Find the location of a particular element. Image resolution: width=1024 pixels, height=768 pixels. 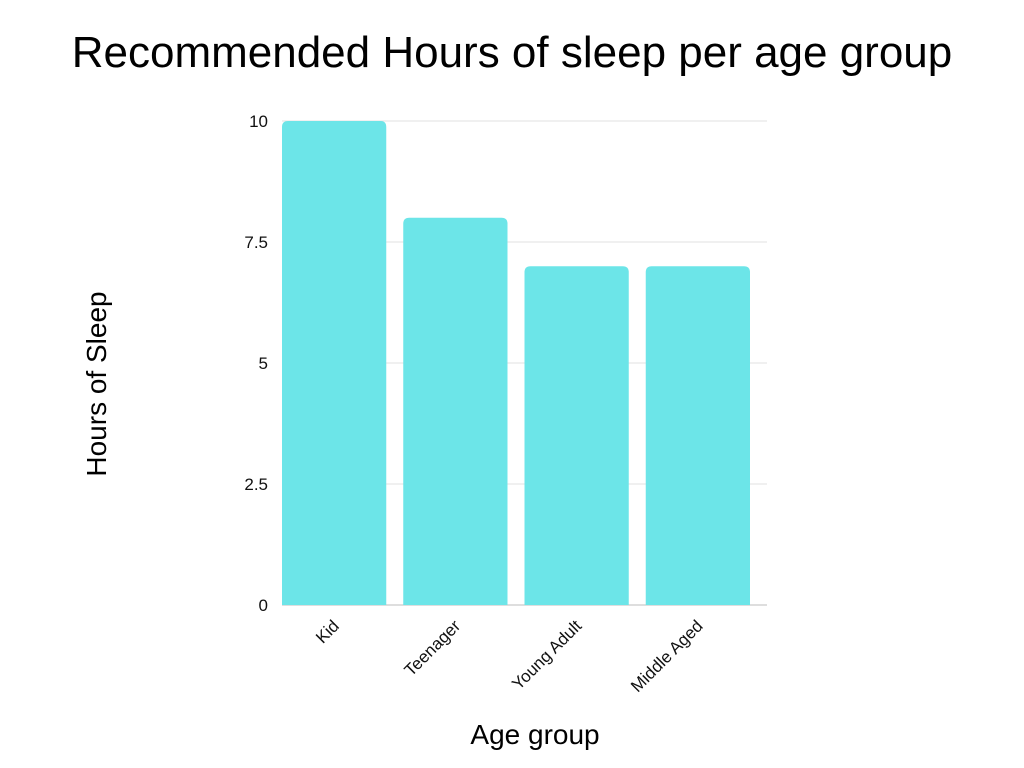

x-axis-title: Age group is located at coordinates (534, 734).